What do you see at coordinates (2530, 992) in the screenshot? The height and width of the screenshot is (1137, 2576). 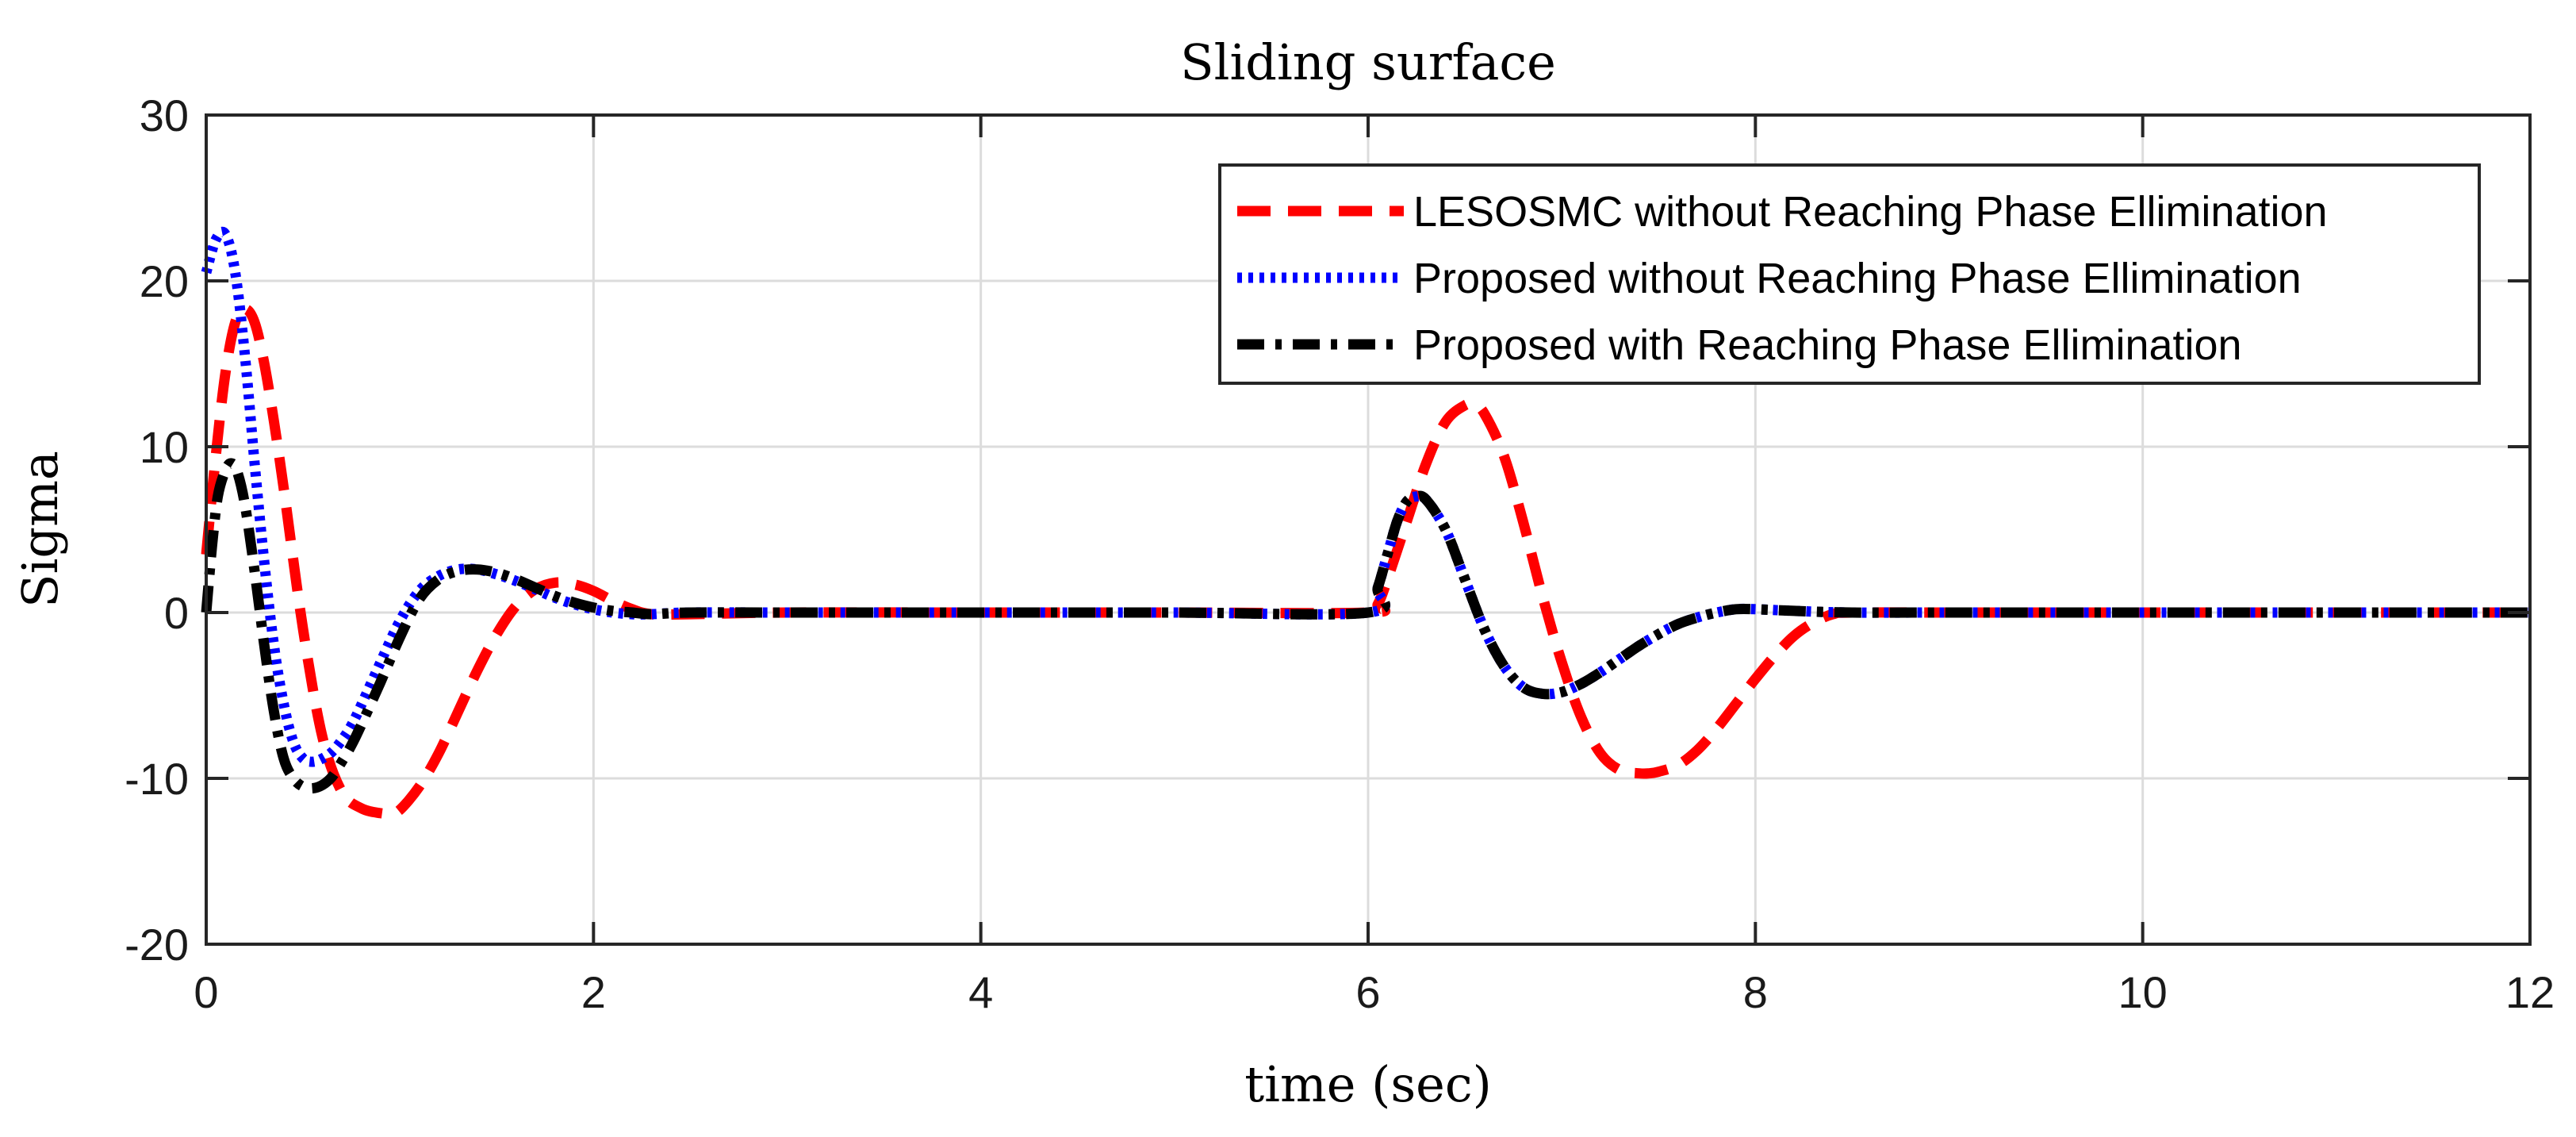 I see `x-tick-label: 12` at bounding box center [2530, 992].